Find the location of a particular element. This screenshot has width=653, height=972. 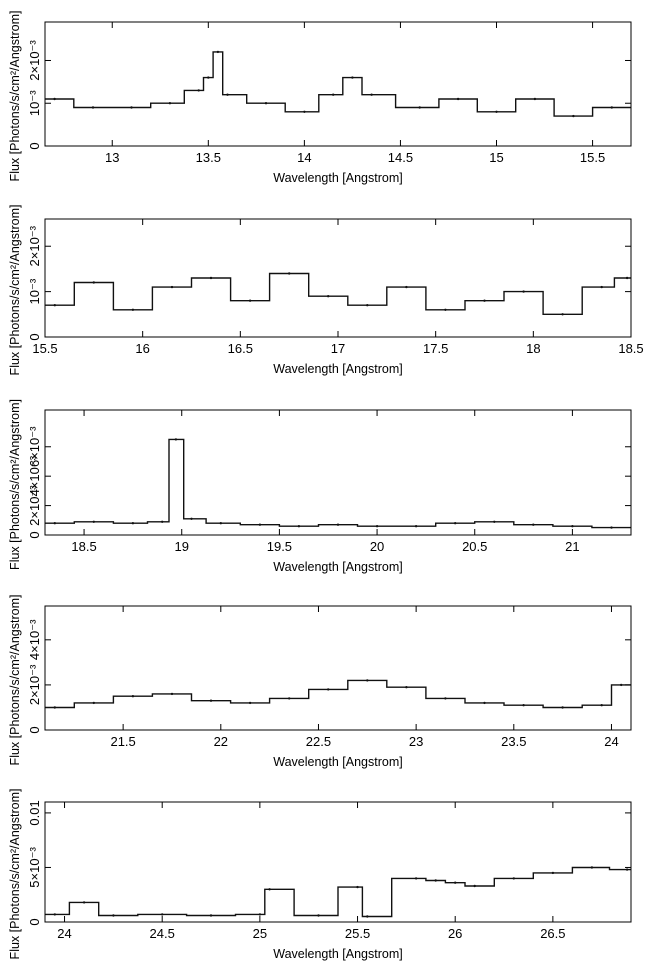

x-tick-label: 17 is located at coordinates (338, 348).